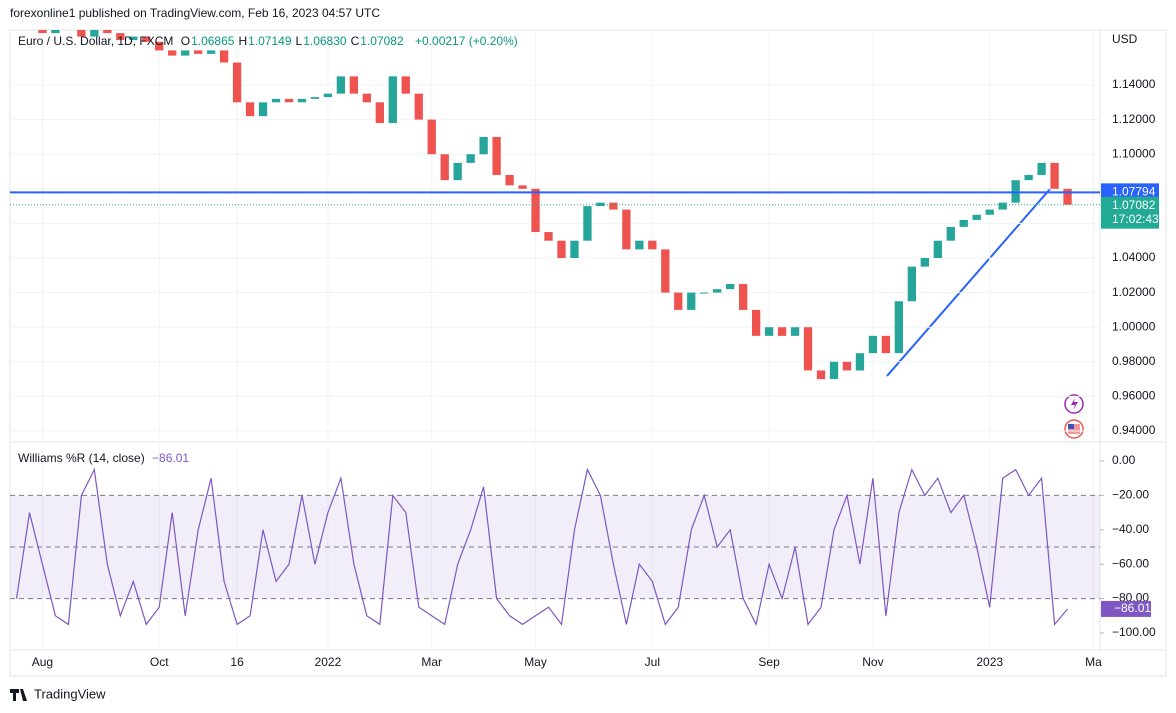 The height and width of the screenshot is (713, 1176). Describe the element at coordinates (1134, 119) in the screenshot. I see `y-tick-label: 1.12000` at that location.